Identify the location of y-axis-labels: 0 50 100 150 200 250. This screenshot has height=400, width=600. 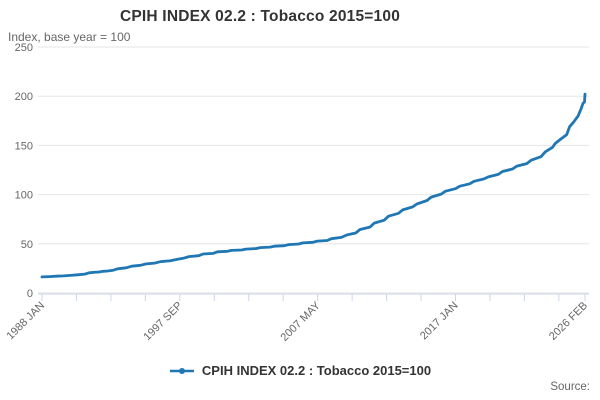
(24, 171).